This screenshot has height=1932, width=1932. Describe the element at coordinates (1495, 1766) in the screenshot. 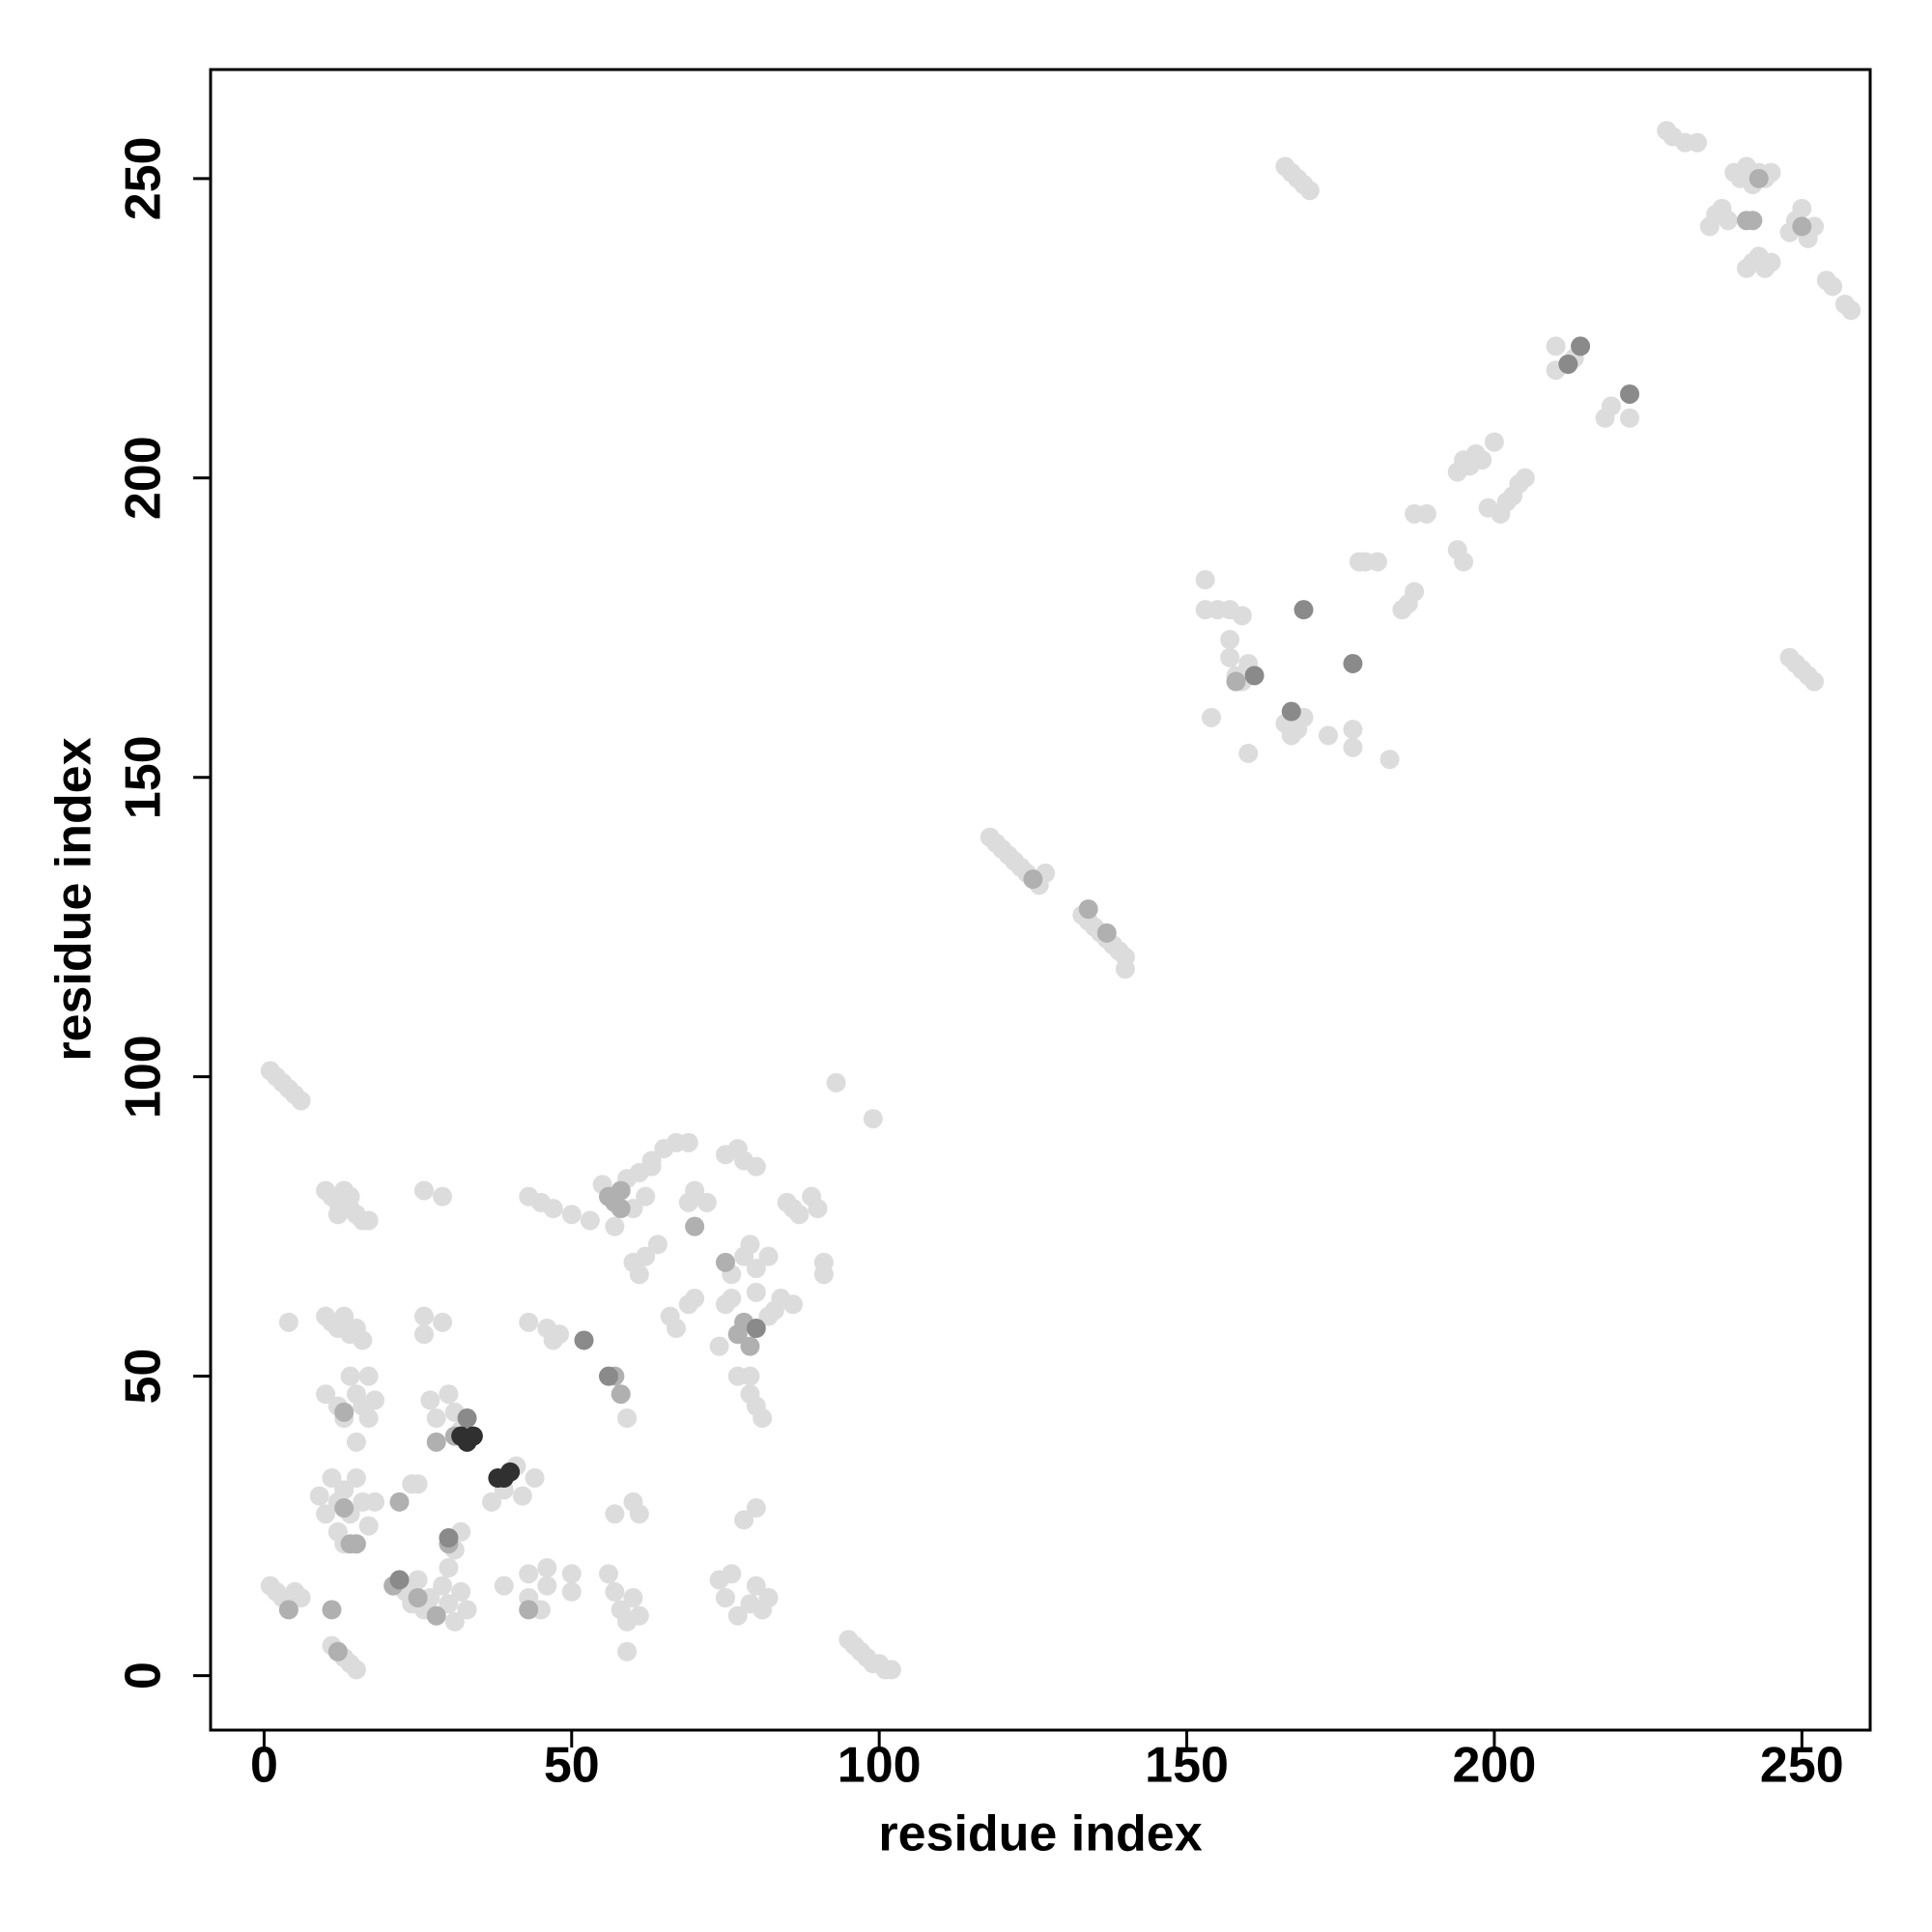

I see `x-tick-label: 200` at that location.